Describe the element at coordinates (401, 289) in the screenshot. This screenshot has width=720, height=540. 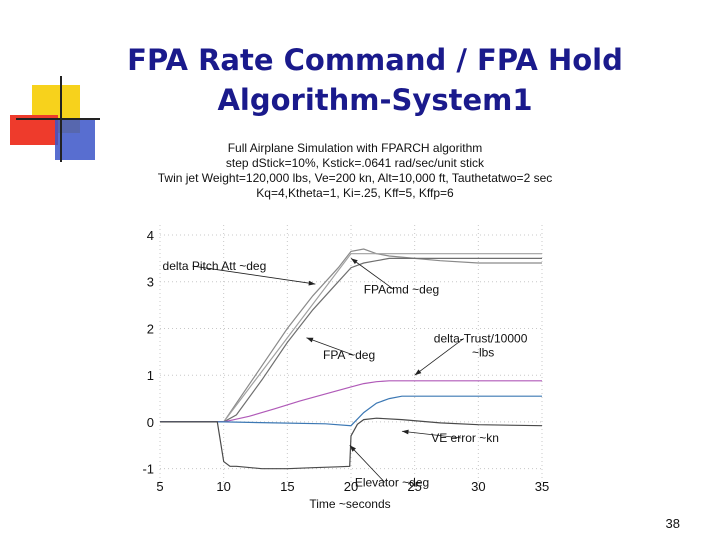
I see `annotation-label: FPAcmd ~deg` at that location.